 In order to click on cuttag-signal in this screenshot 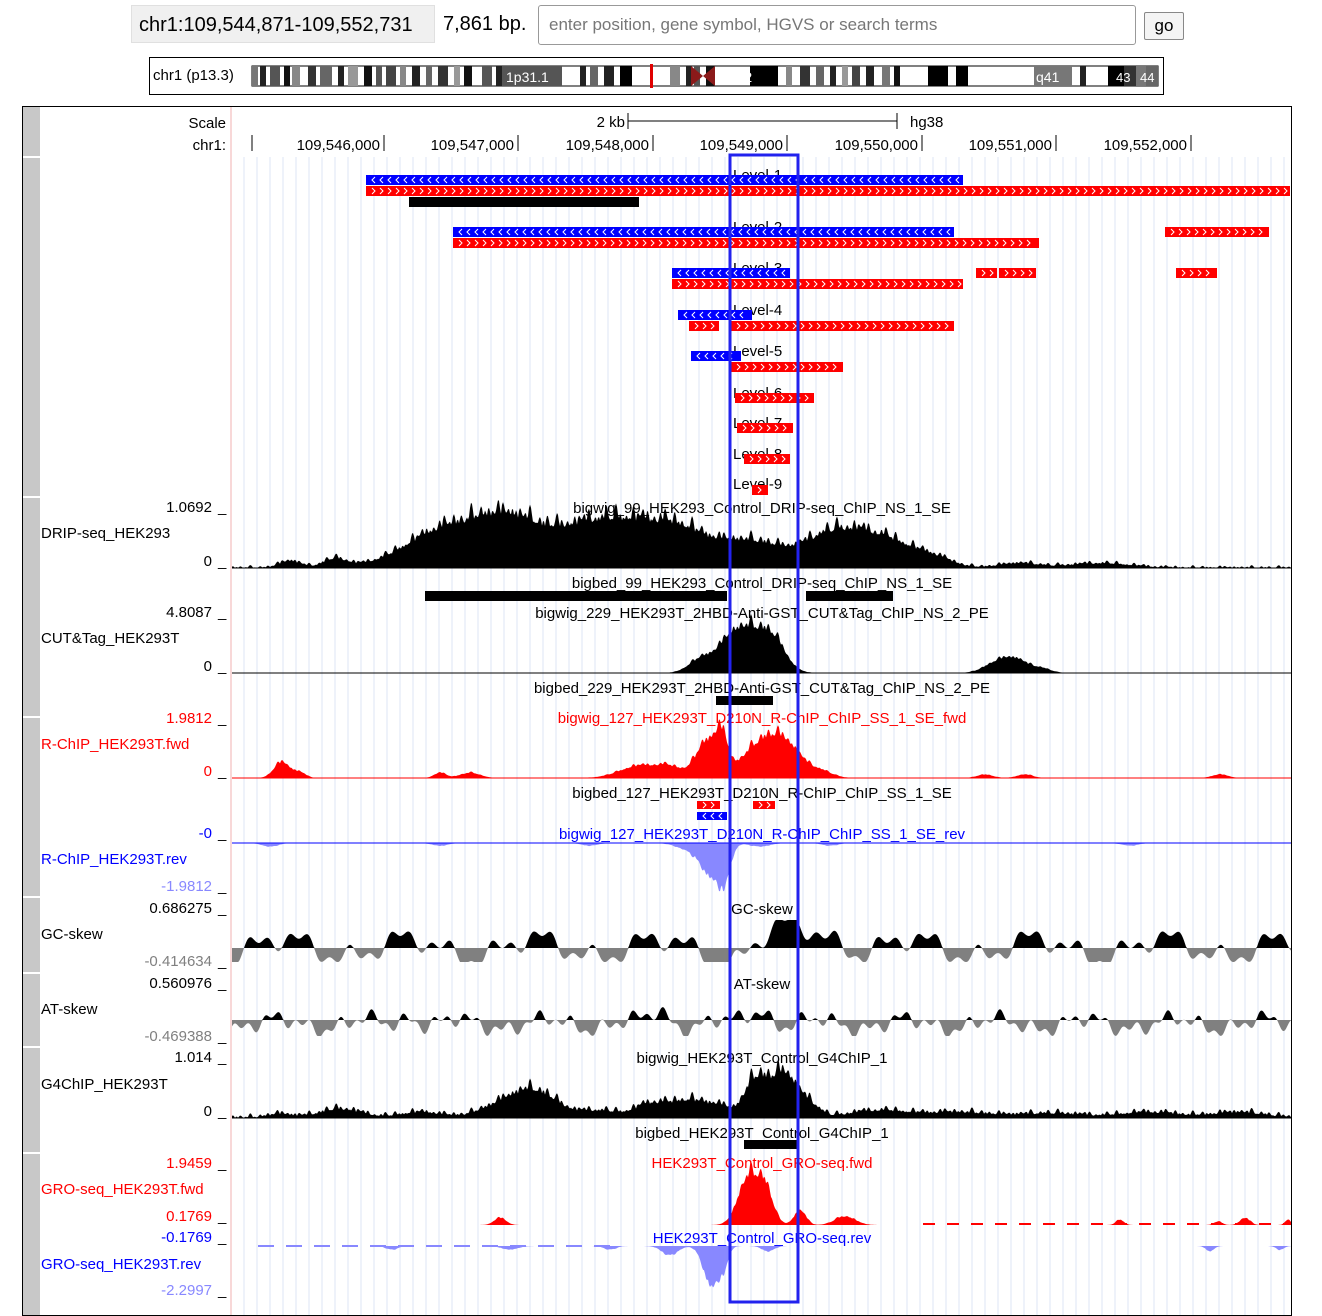, I will do `click(761, 643)`.